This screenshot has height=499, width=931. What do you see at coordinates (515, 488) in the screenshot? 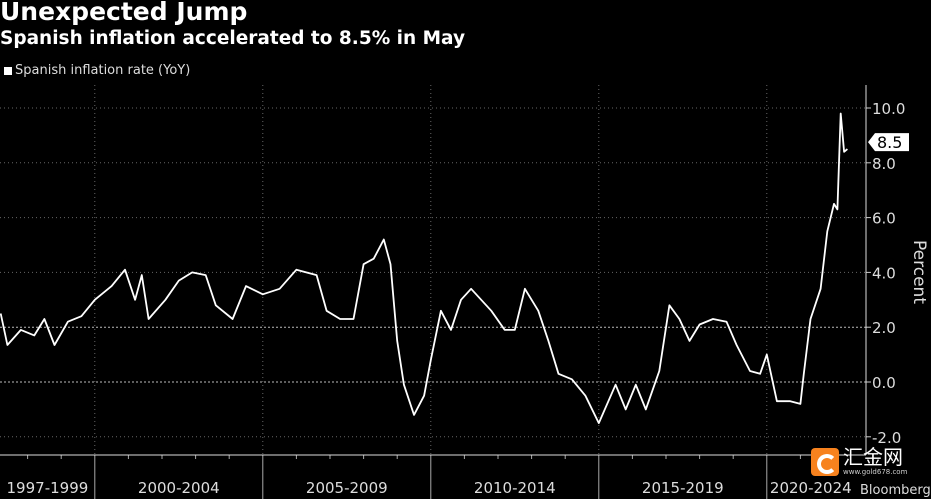
I see `x-tick-label: 2010-2014` at bounding box center [515, 488].